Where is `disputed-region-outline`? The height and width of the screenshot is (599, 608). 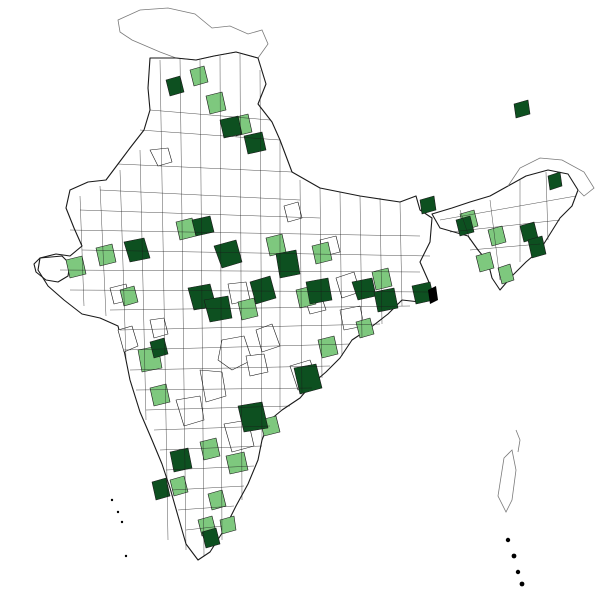
disputed-region-outline is located at coordinates (193, 34).